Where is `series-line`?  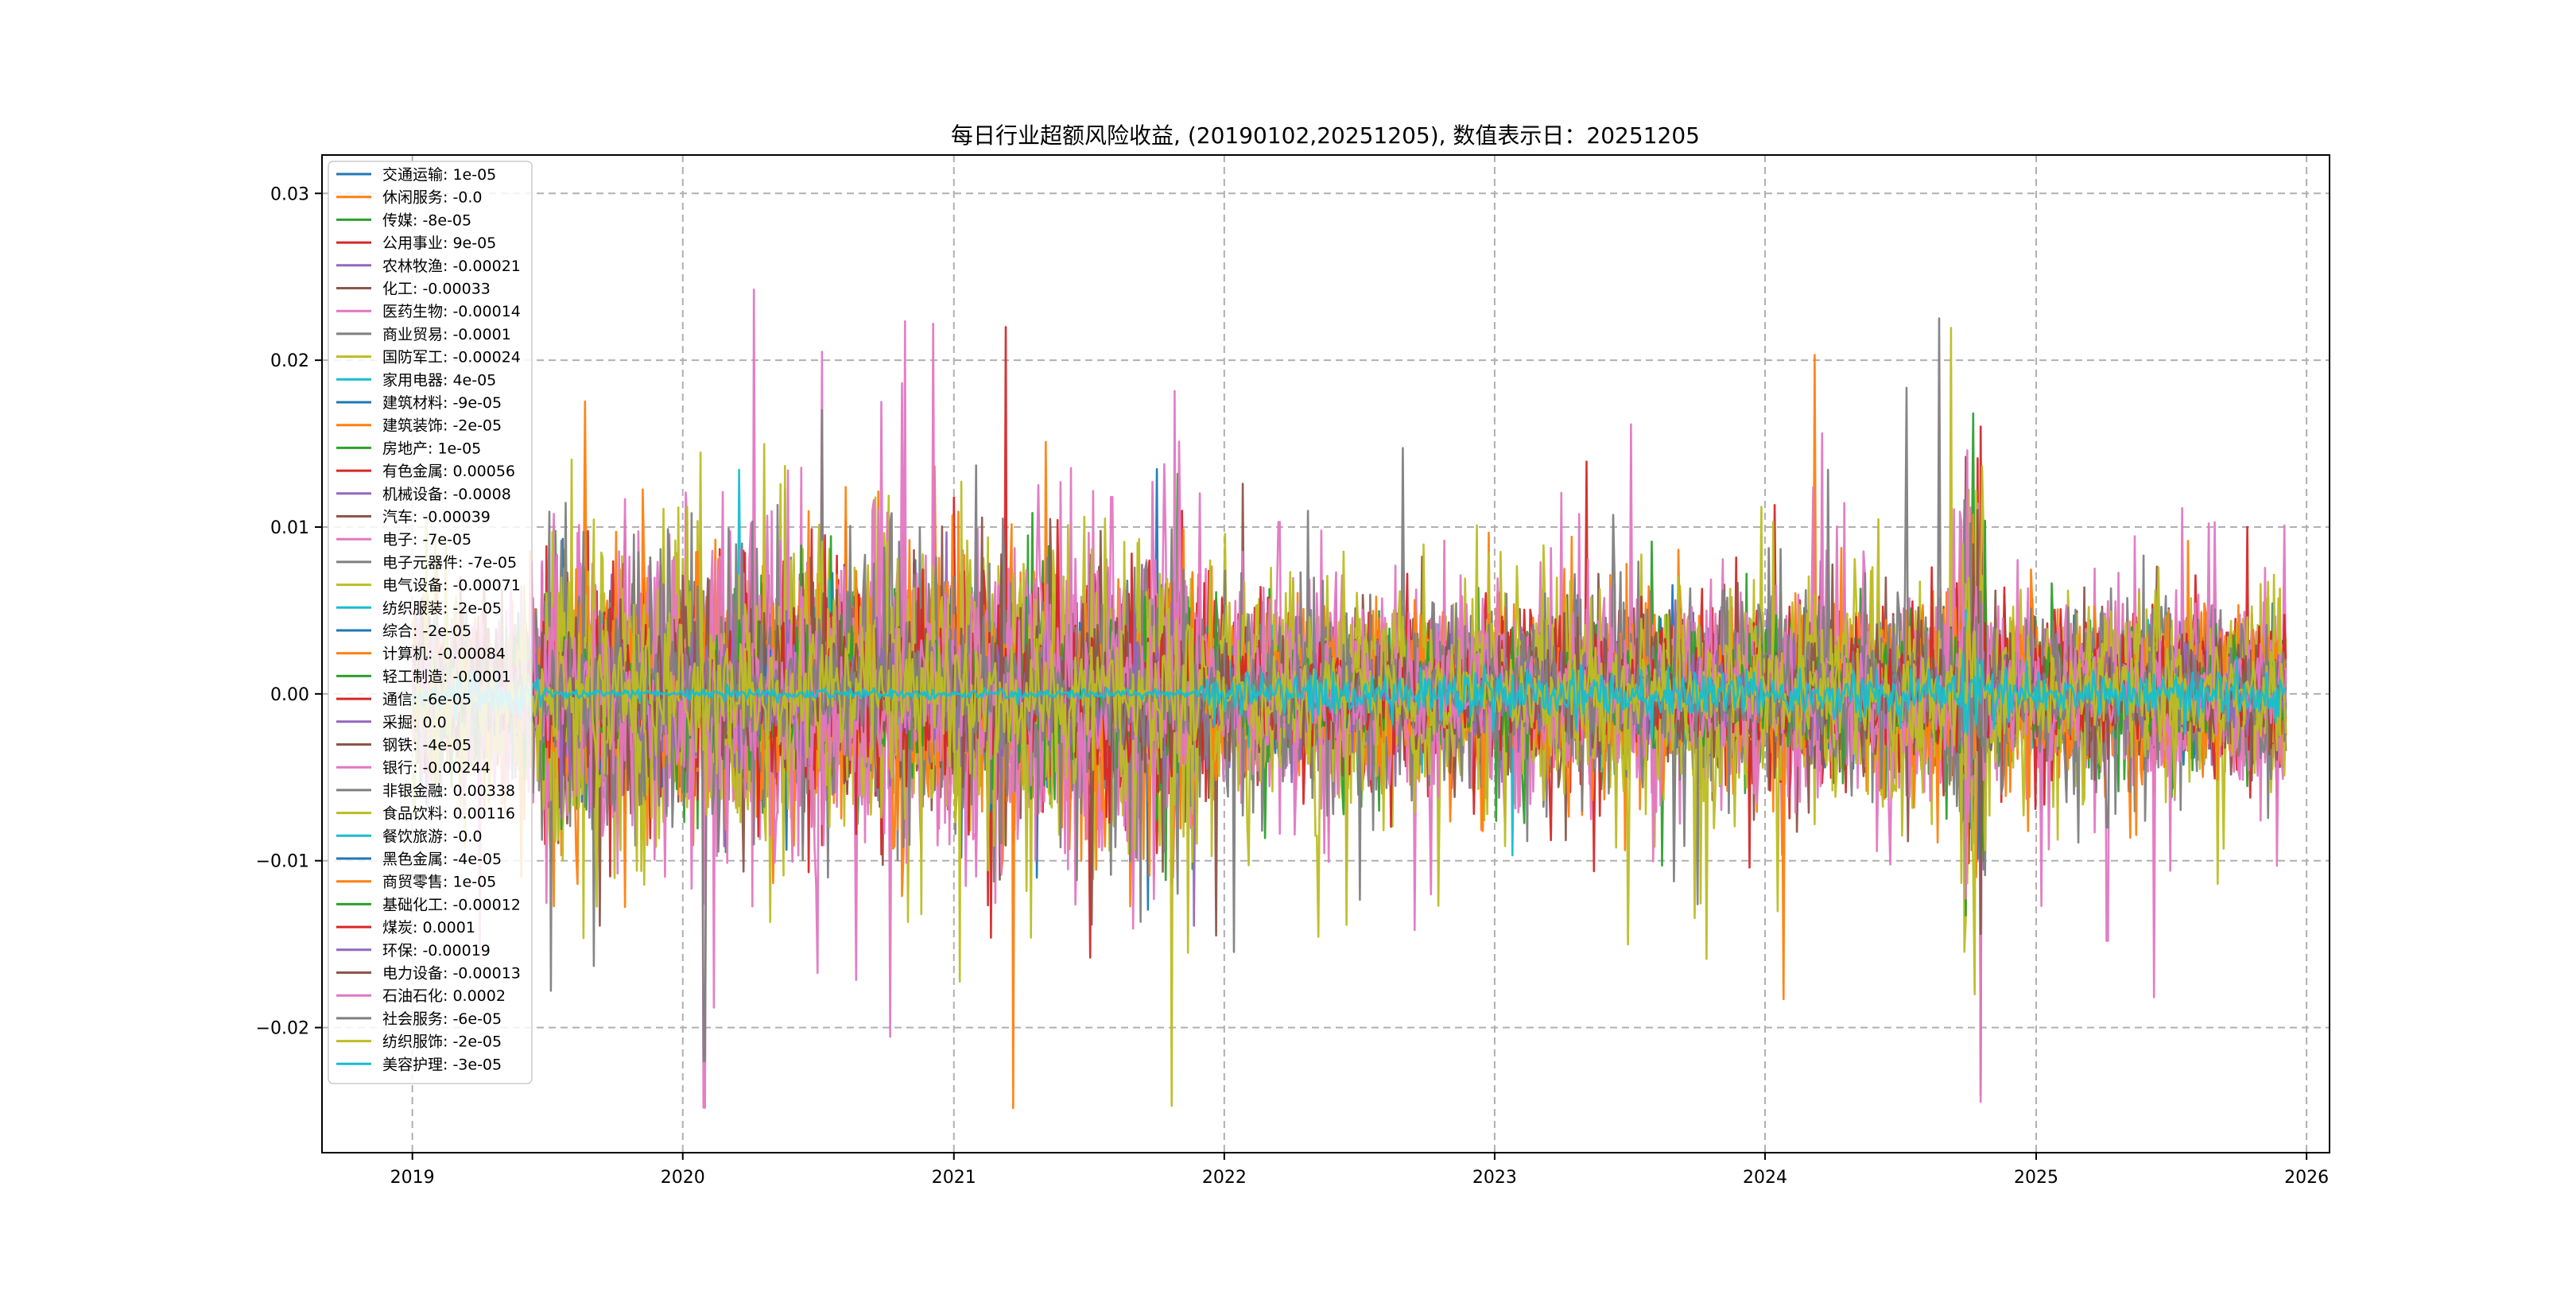
series-line is located at coordinates (1349, 697).